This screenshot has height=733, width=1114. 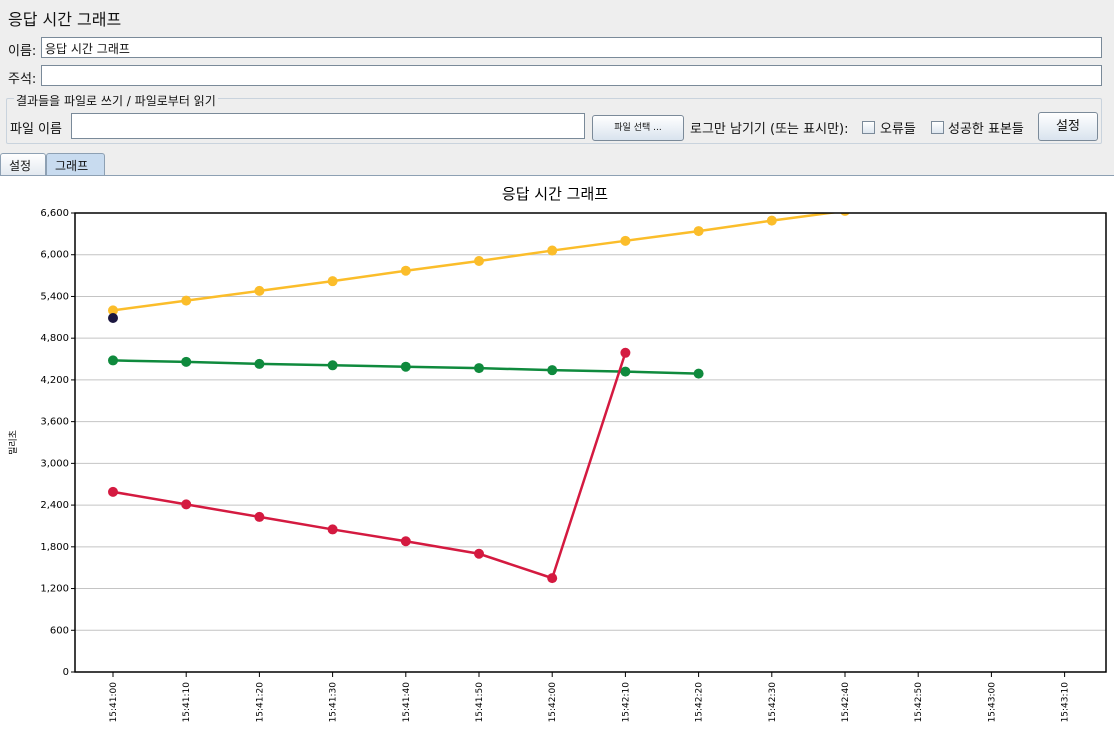 I want to click on x-tick-label: 15:42:40, so click(x=846, y=702).